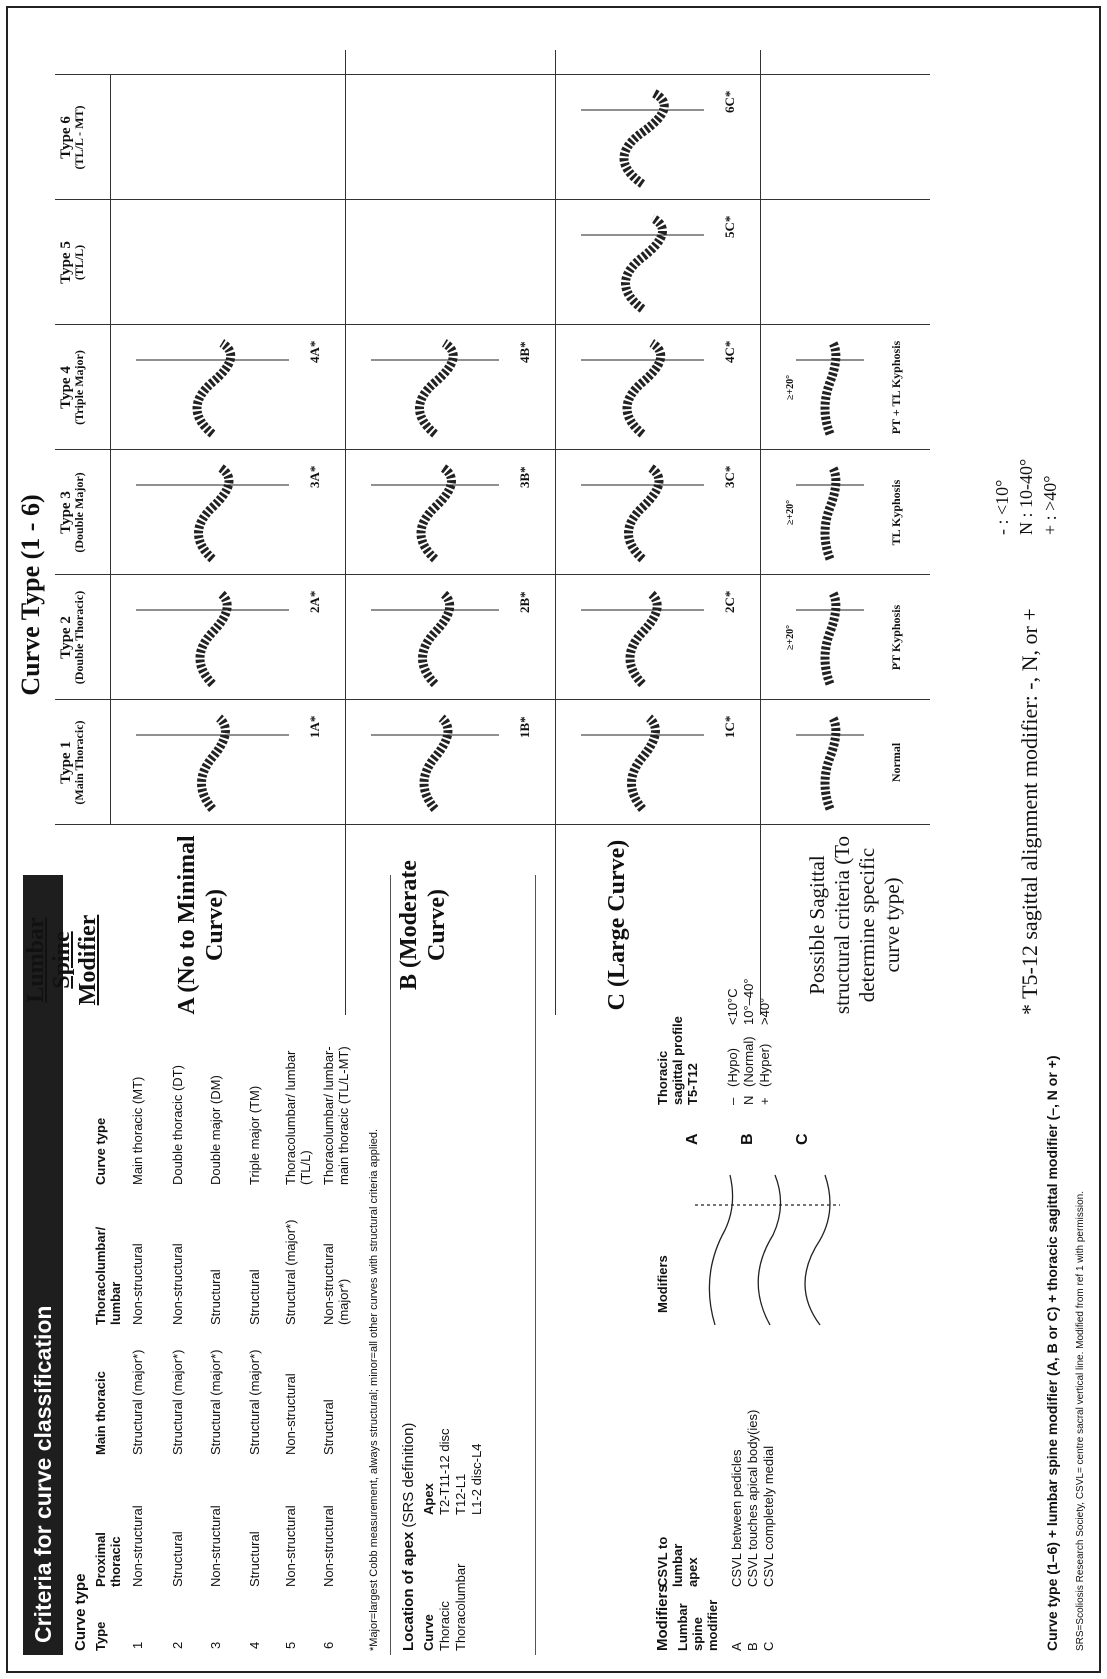  What do you see at coordinates (729, 226) in the screenshot?
I see `curve-tag: 5C*` at bounding box center [729, 226].